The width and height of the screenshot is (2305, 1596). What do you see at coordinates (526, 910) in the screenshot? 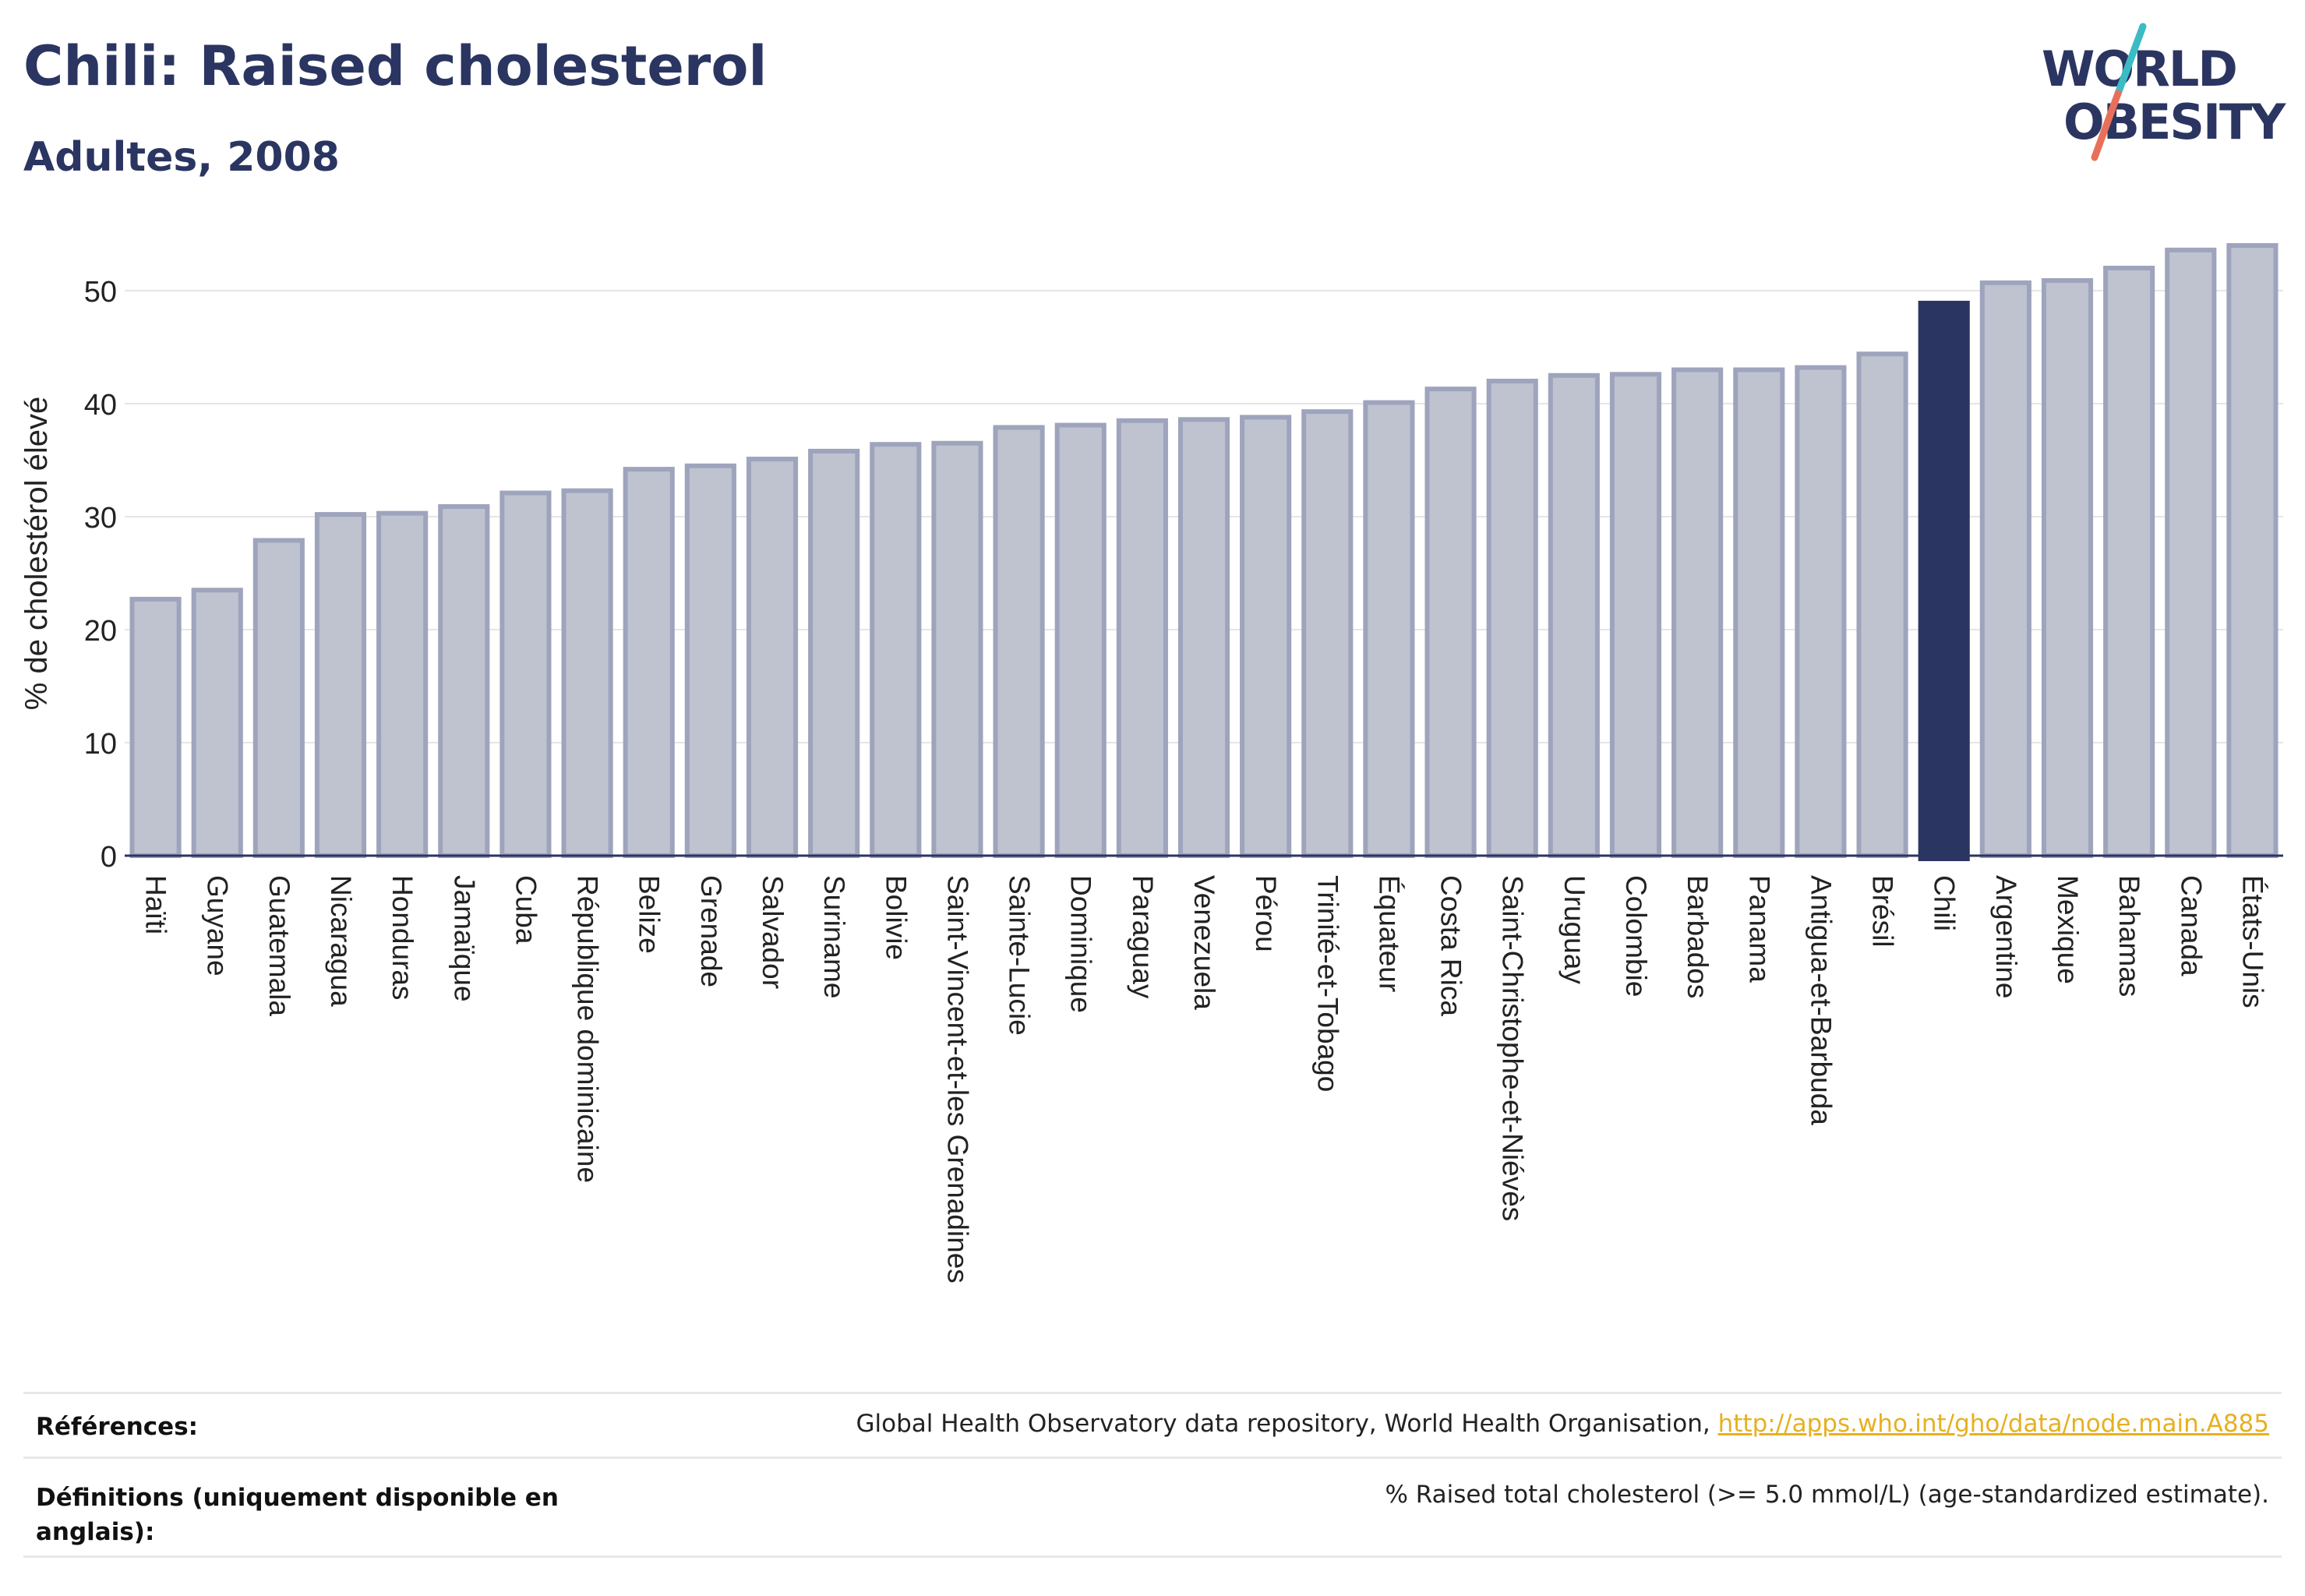
I see `x-tick-label: Cuba` at bounding box center [526, 910].